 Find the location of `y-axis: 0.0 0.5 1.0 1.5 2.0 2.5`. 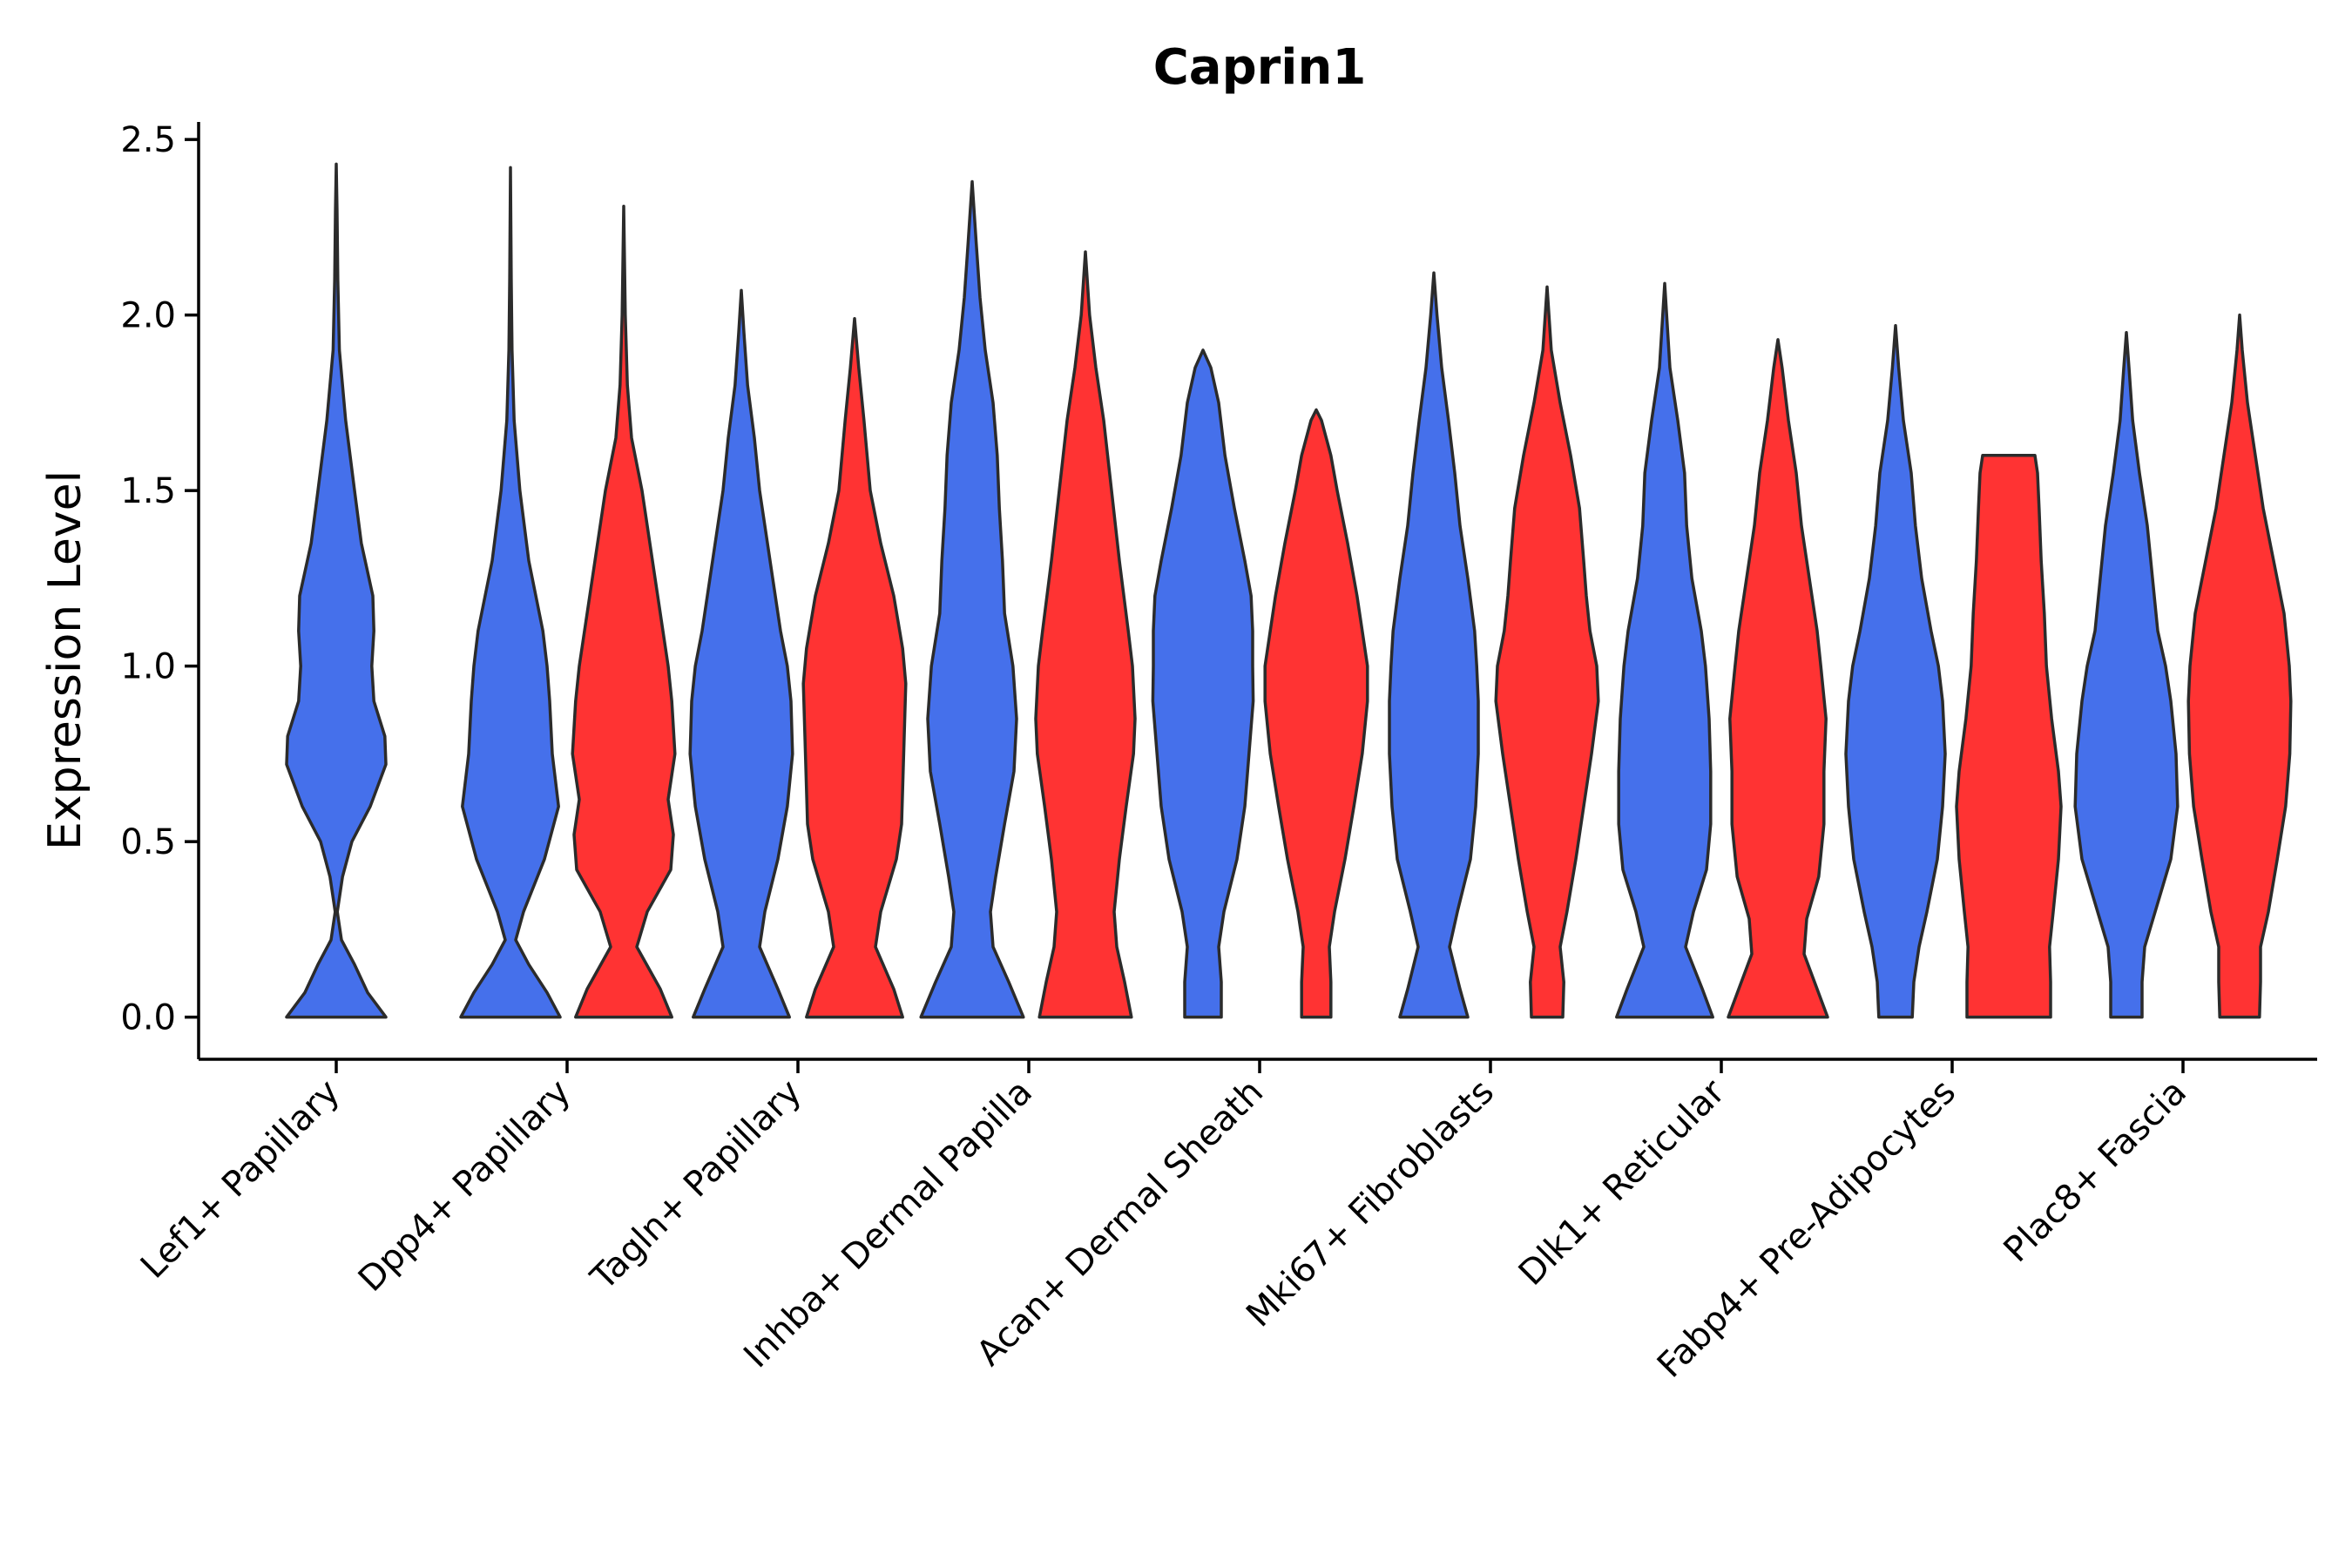

y-axis: 0.0 0.5 1.0 1.5 2.0 2.5 is located at coordinates (160, 589).